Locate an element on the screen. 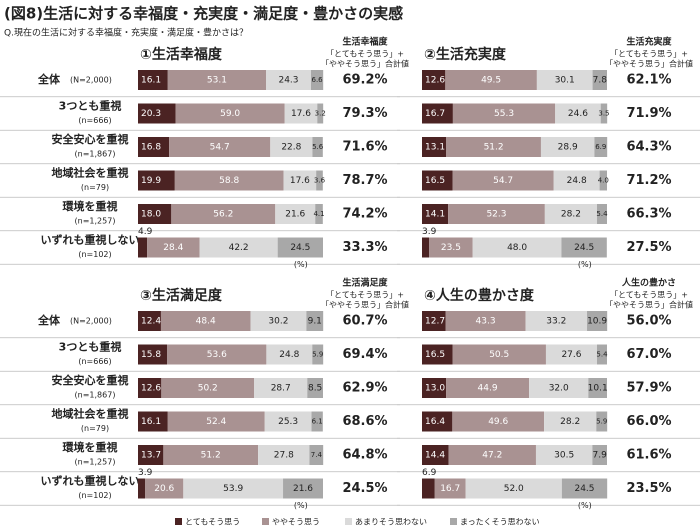 This screenshot has height=532, width=700. value-label: 28.9 is located at coordinates (568, 148).